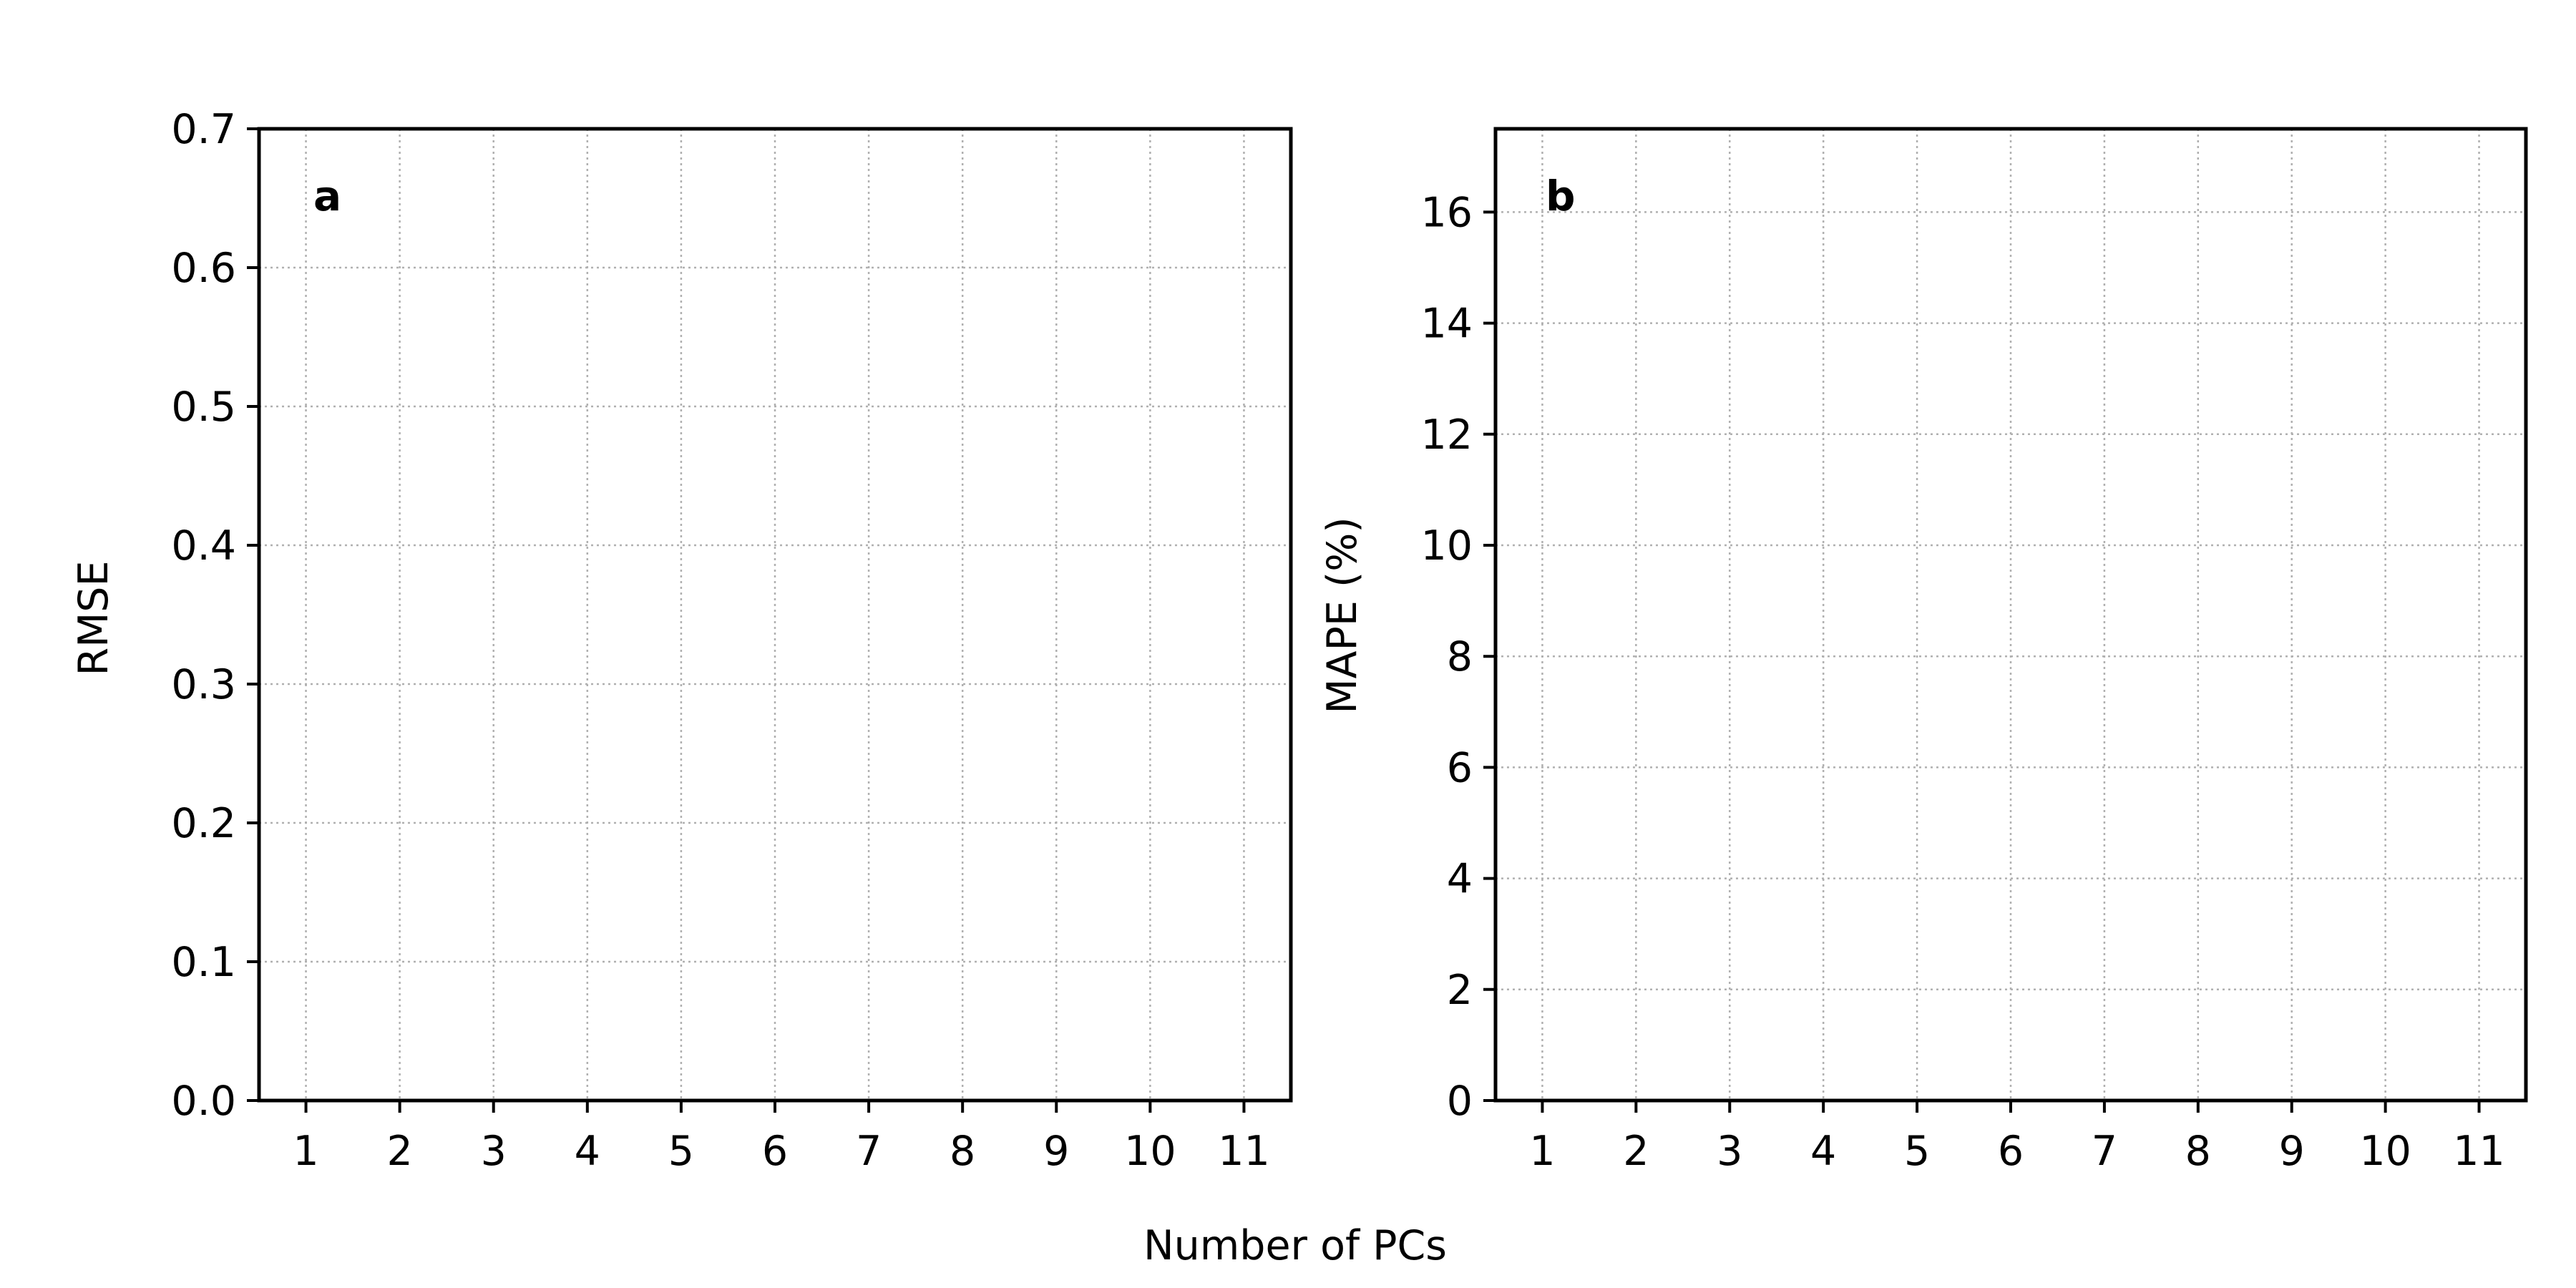 The height and width of the screenshot is (1288, 2576). I want to click on x-tick-label-a-4: 4, so click(587, 1151).